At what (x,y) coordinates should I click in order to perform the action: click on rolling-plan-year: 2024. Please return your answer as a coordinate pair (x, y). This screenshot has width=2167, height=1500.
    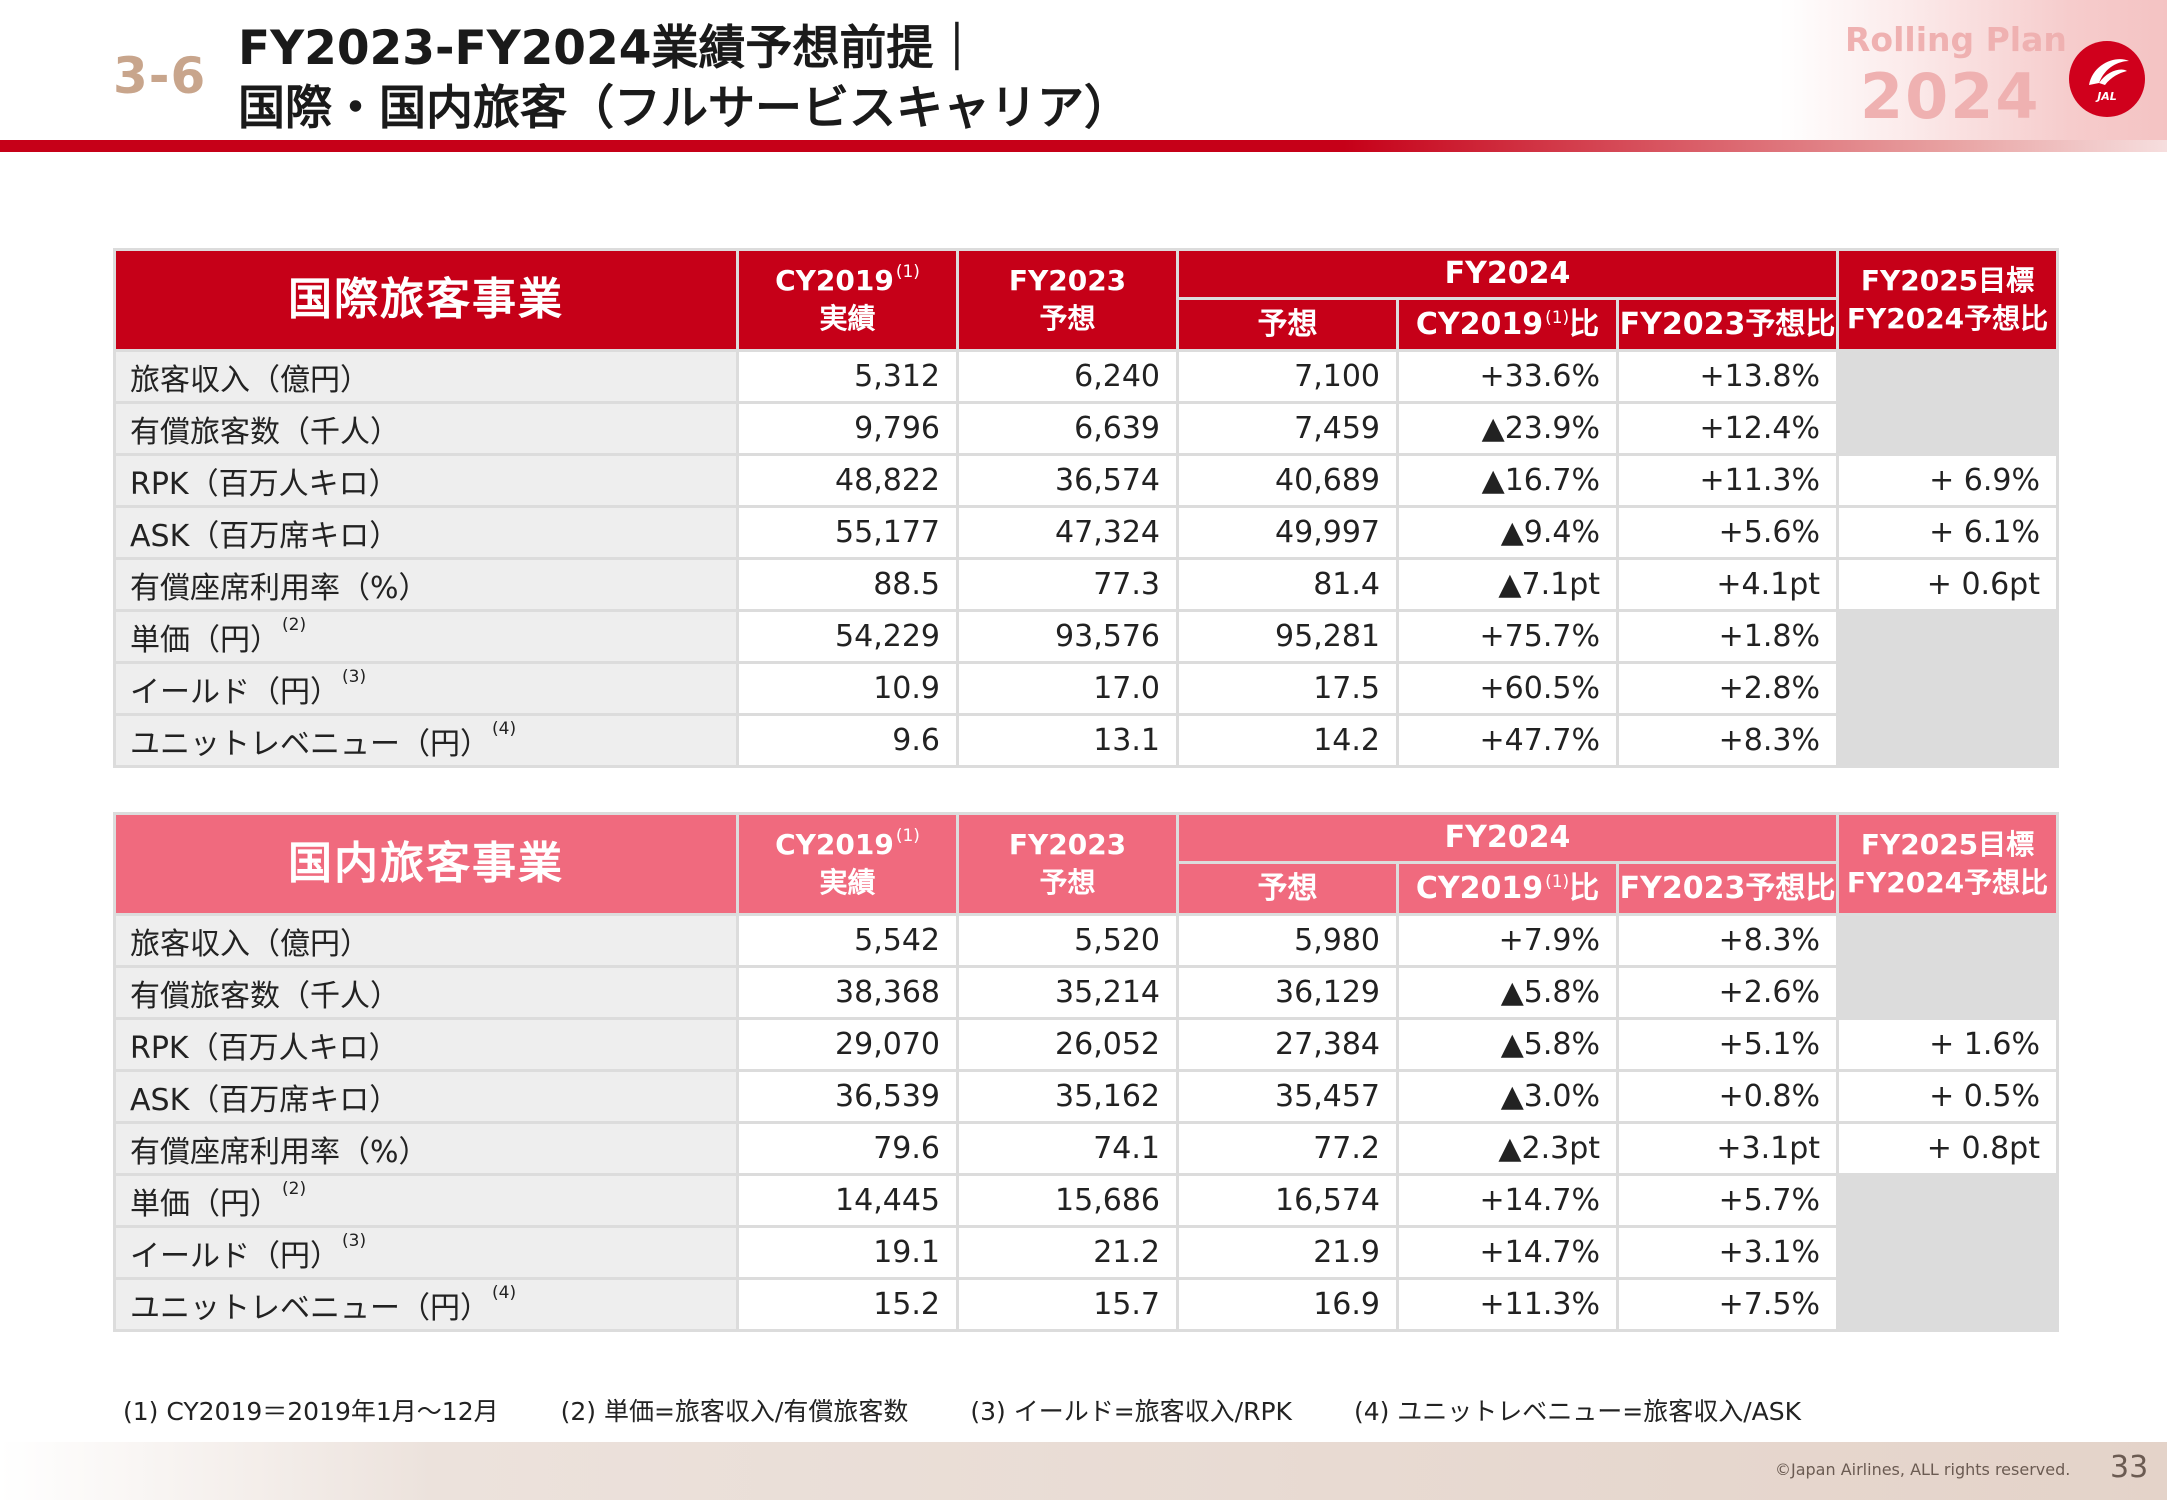
    Looking at the image, I should click on (1950, 96).